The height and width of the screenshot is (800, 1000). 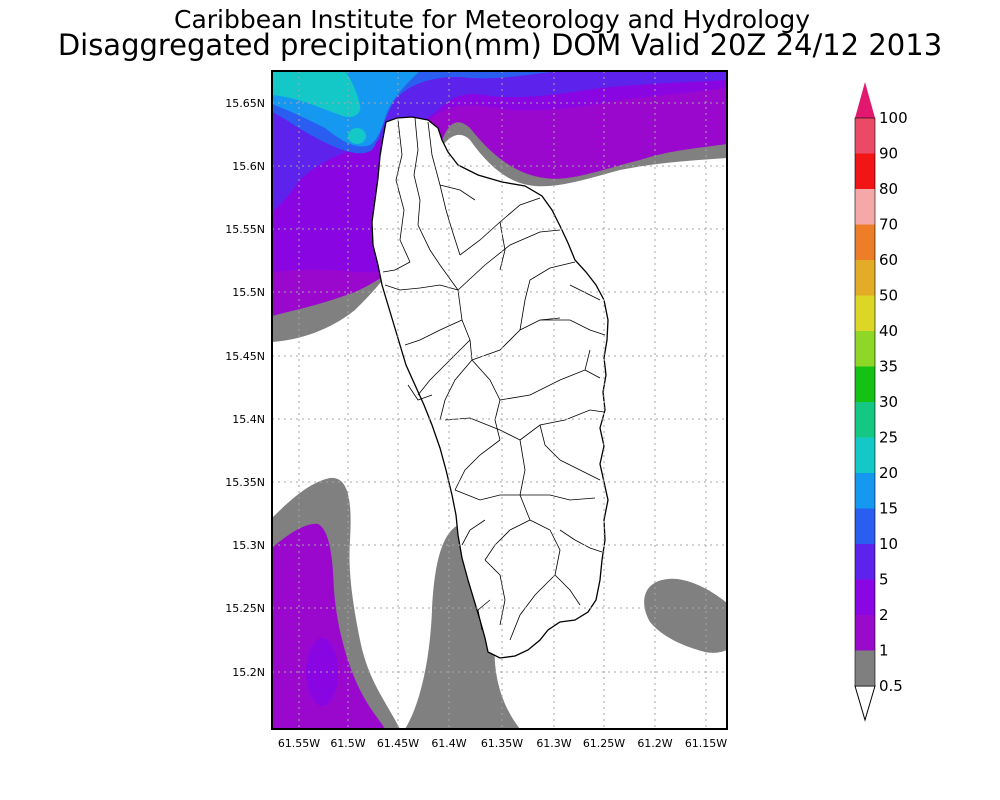 What do you see at coordinates (245, 608) in the screenshot?
I see `lat-tick-label: 15.25N` at bounding box center [245, 608].